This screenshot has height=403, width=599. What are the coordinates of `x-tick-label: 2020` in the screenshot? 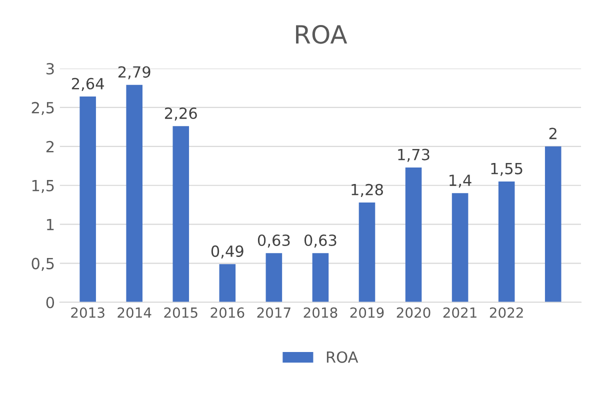 It's located at (413, 312).